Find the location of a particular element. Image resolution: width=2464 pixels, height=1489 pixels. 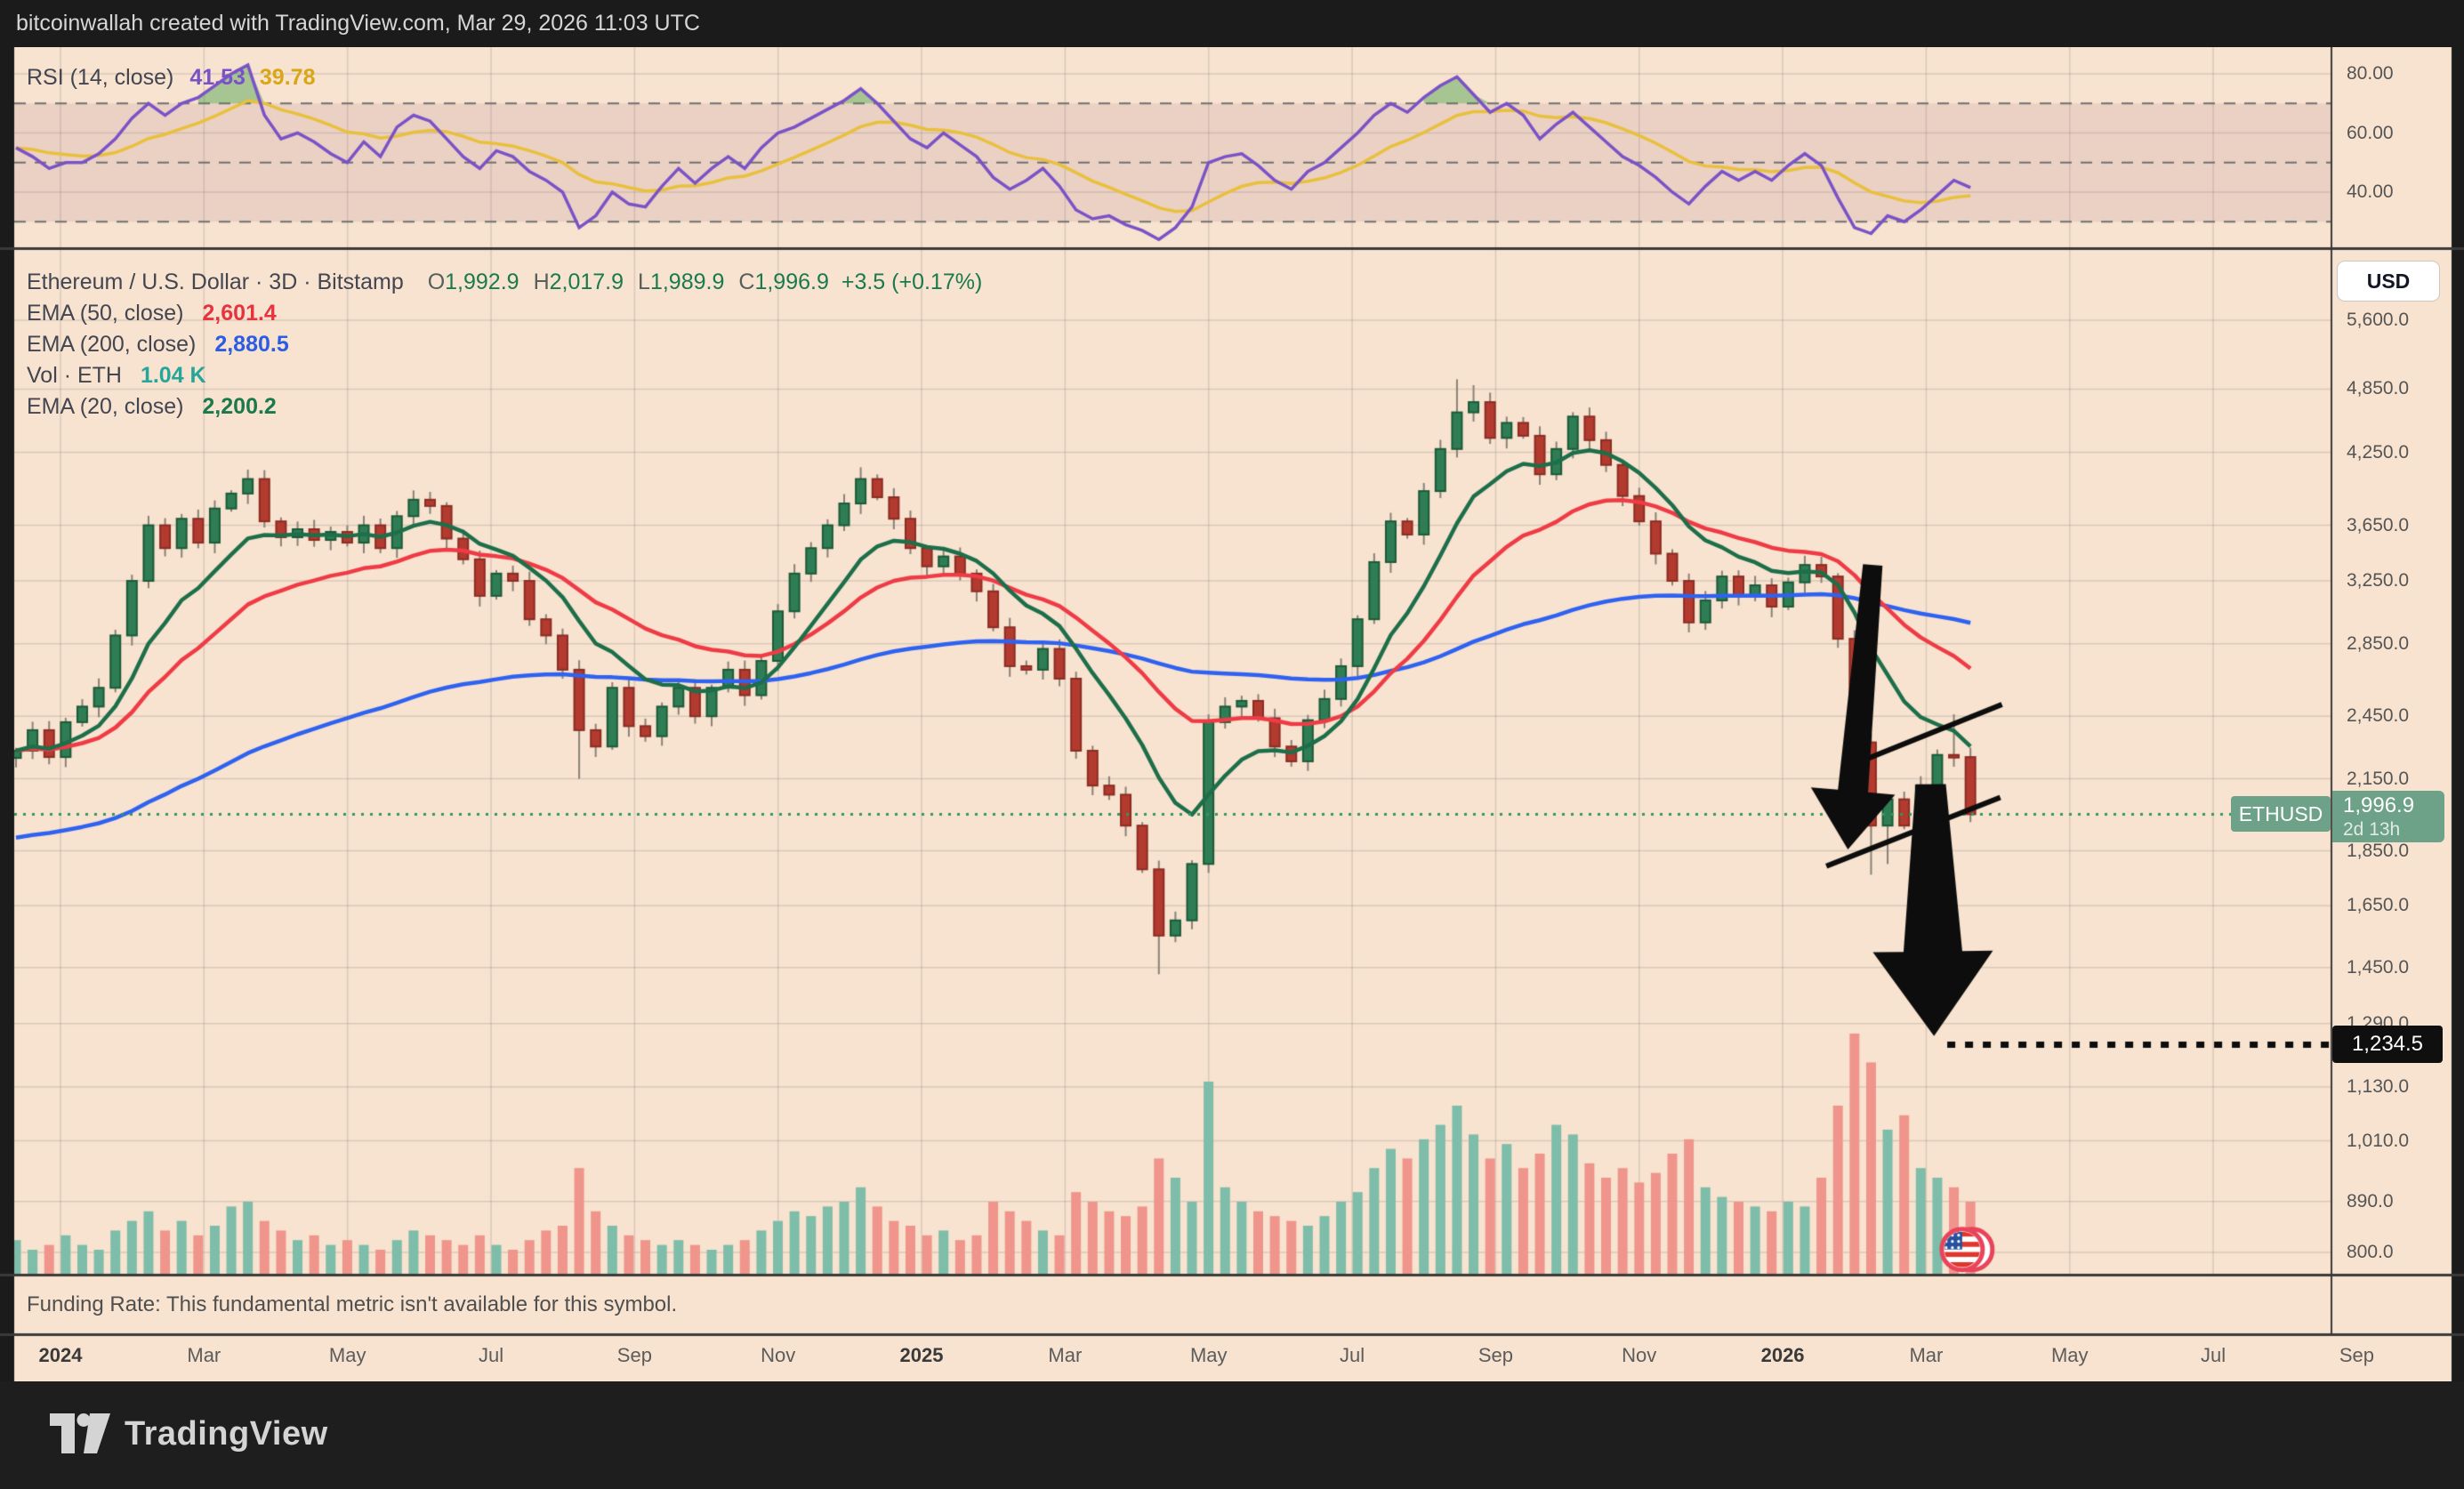

change-value: +3.5 (+0.17%) is located at coordinates (912, 282).